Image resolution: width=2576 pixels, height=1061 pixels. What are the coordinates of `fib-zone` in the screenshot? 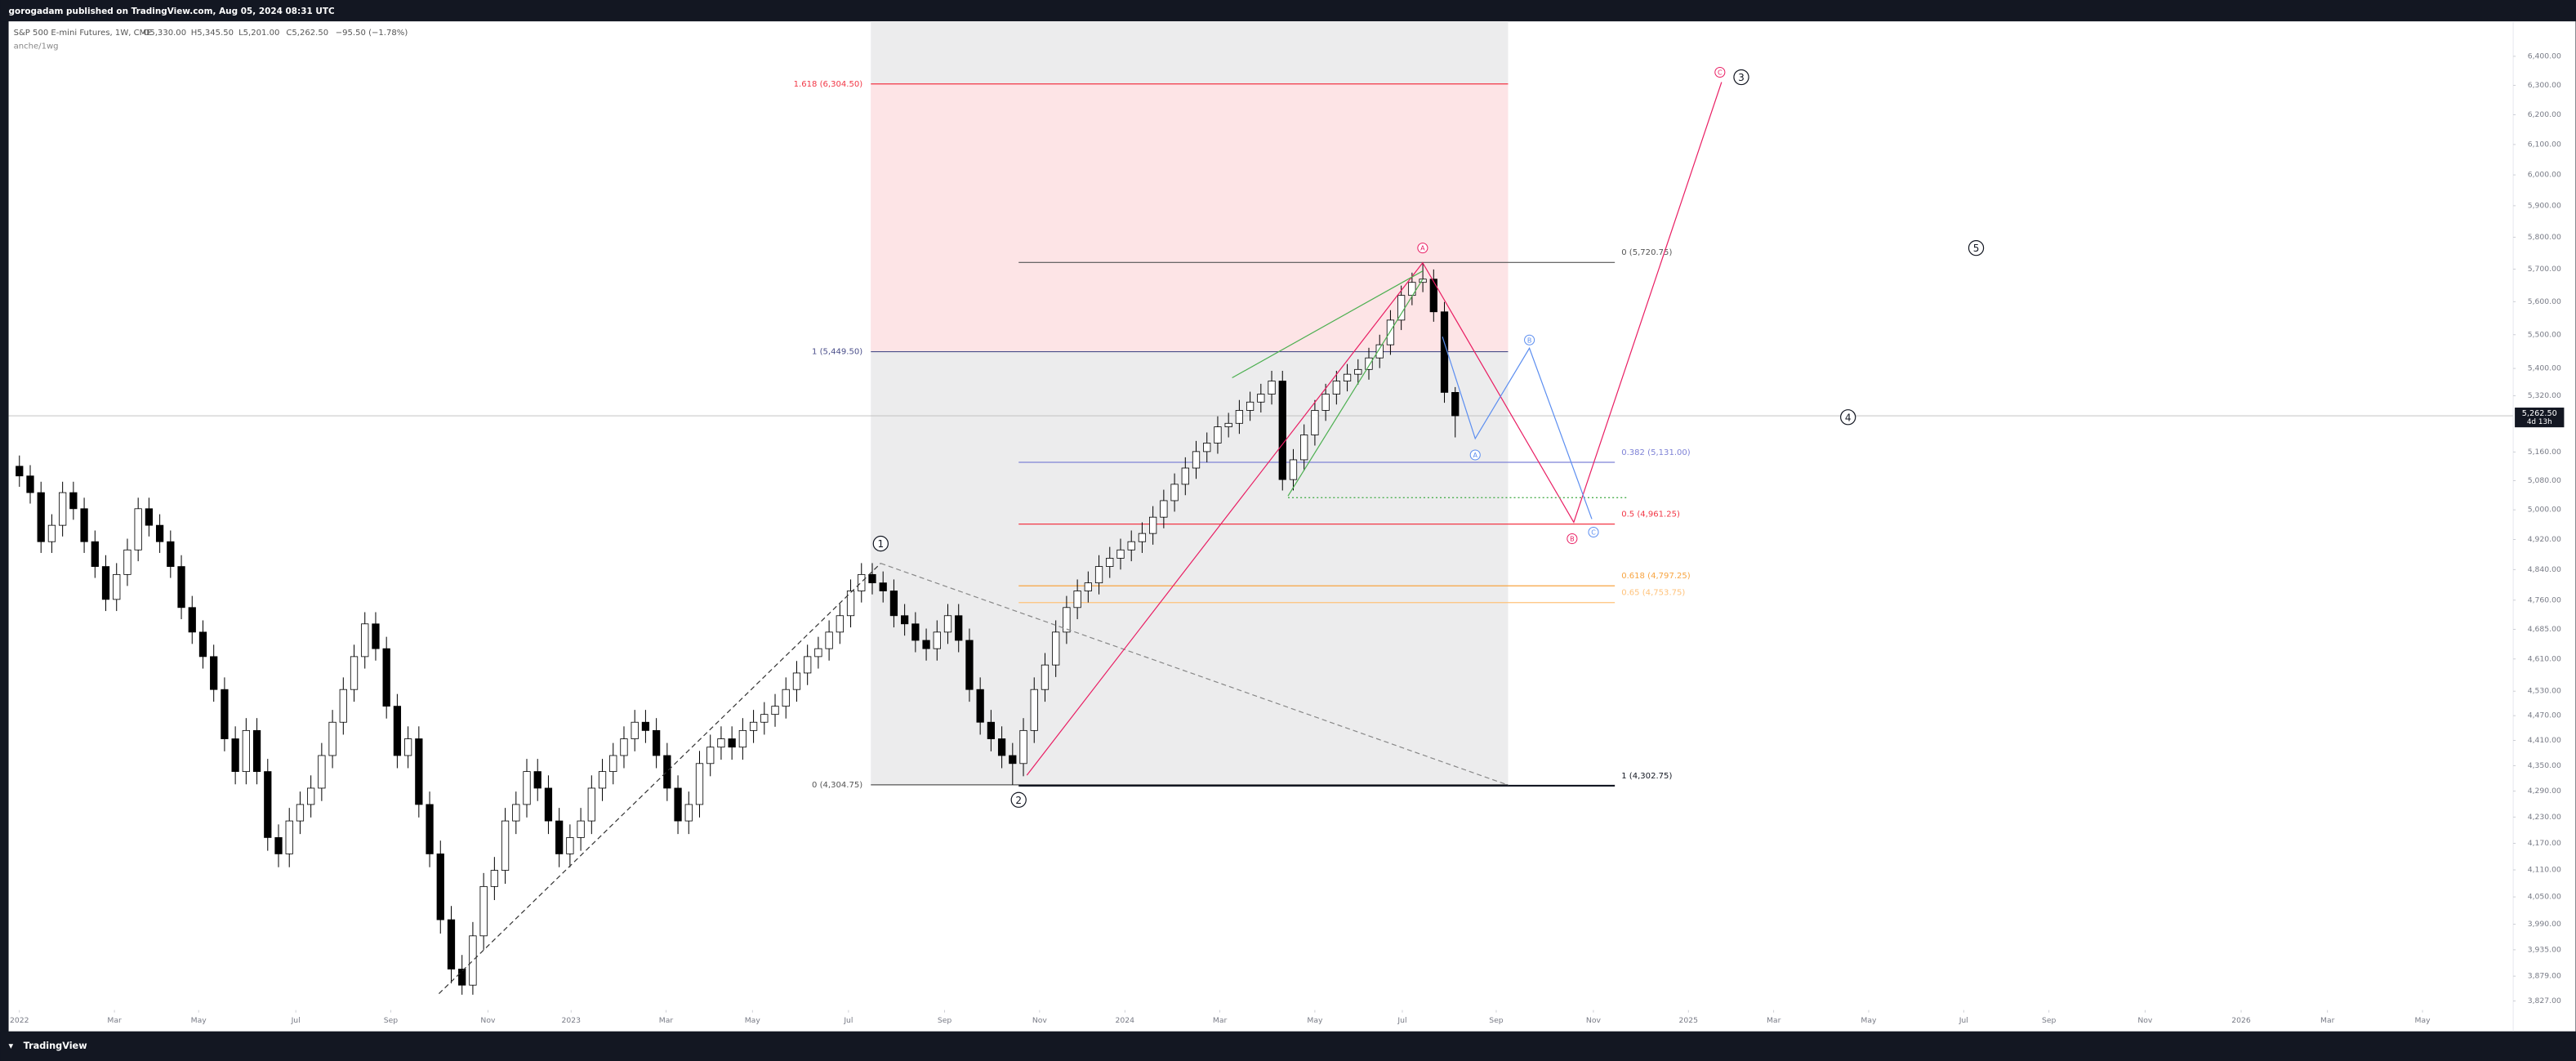 It's located at (1190, 217).